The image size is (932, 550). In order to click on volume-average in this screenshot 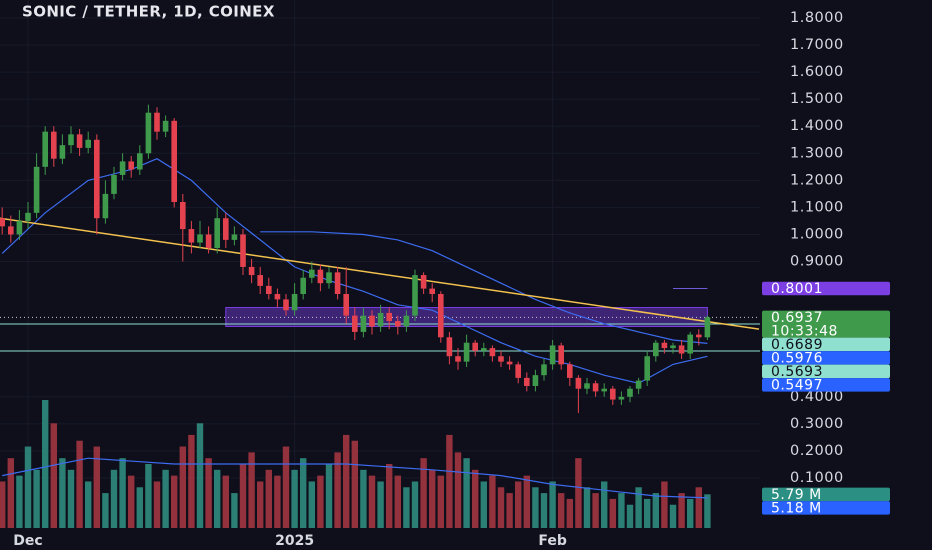, I will do `click(355, 478)`.